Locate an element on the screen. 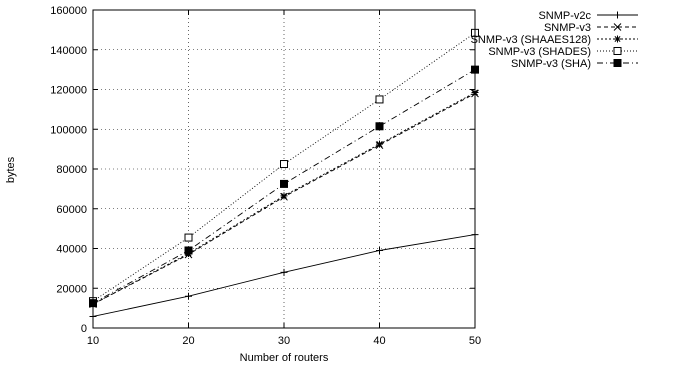 This screenshot has height=370, width=674. legend-label: SNMP-v3 (SHA) is located at coordinates (551, 64).